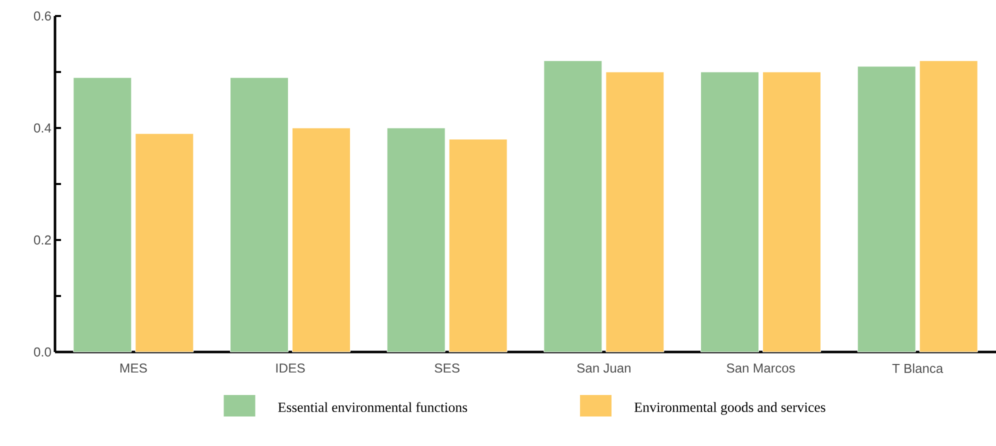  I want to click on y-tick-label: 0.2, so click(42, 240).